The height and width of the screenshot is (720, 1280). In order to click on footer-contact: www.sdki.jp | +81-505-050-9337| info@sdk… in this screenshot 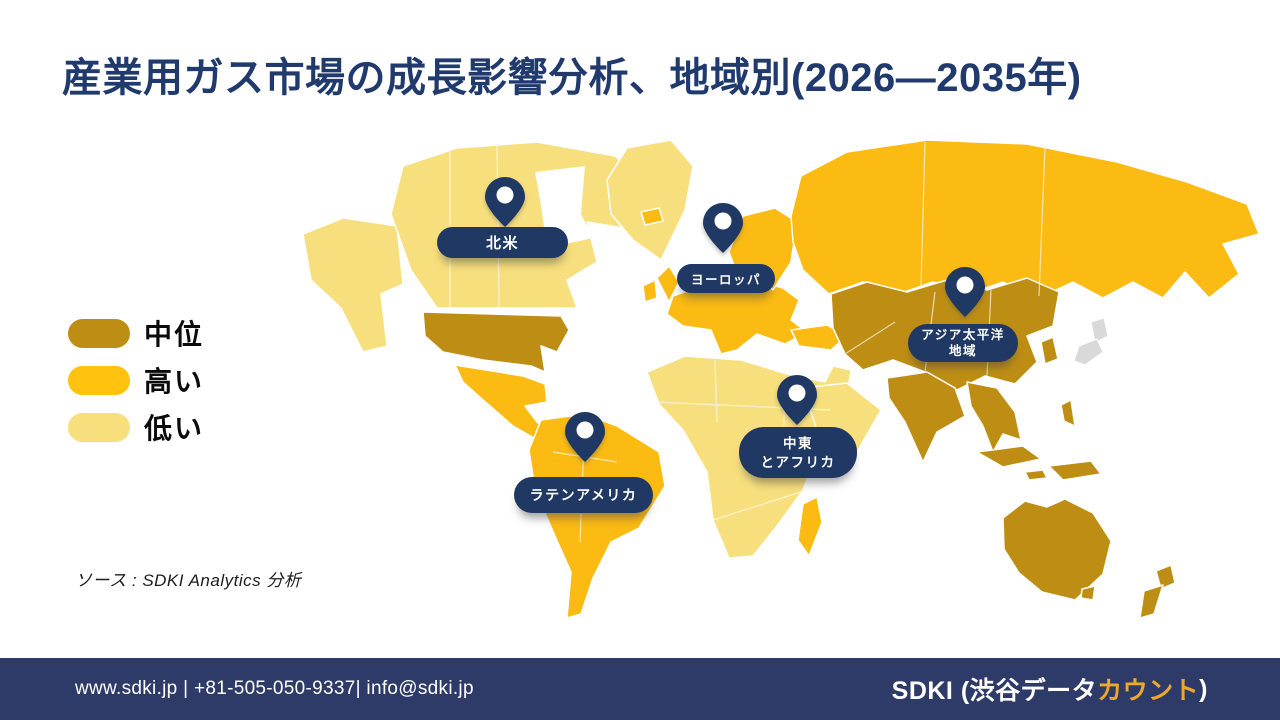, I will do `click(274, 688)`.